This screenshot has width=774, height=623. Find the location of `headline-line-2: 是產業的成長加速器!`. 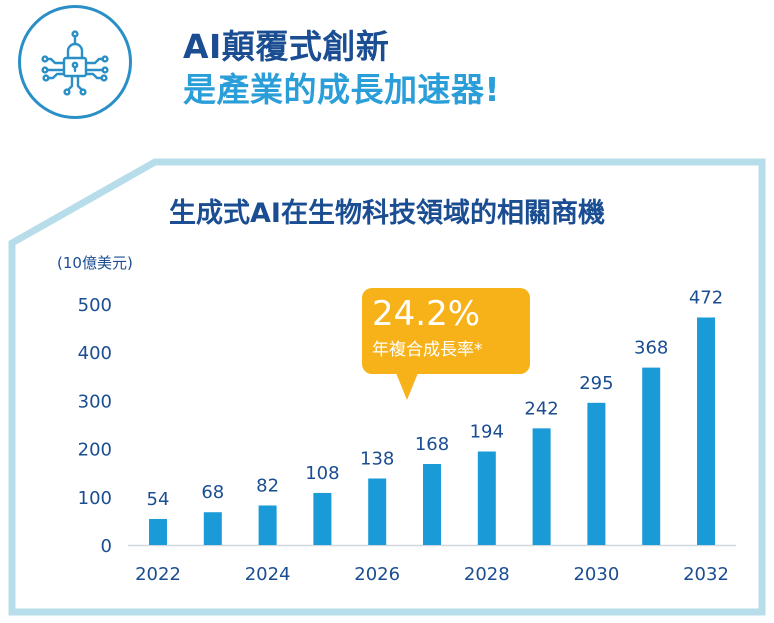

headline-line-2: 是產業的成長加速器! is located at coordinates (342, 89).